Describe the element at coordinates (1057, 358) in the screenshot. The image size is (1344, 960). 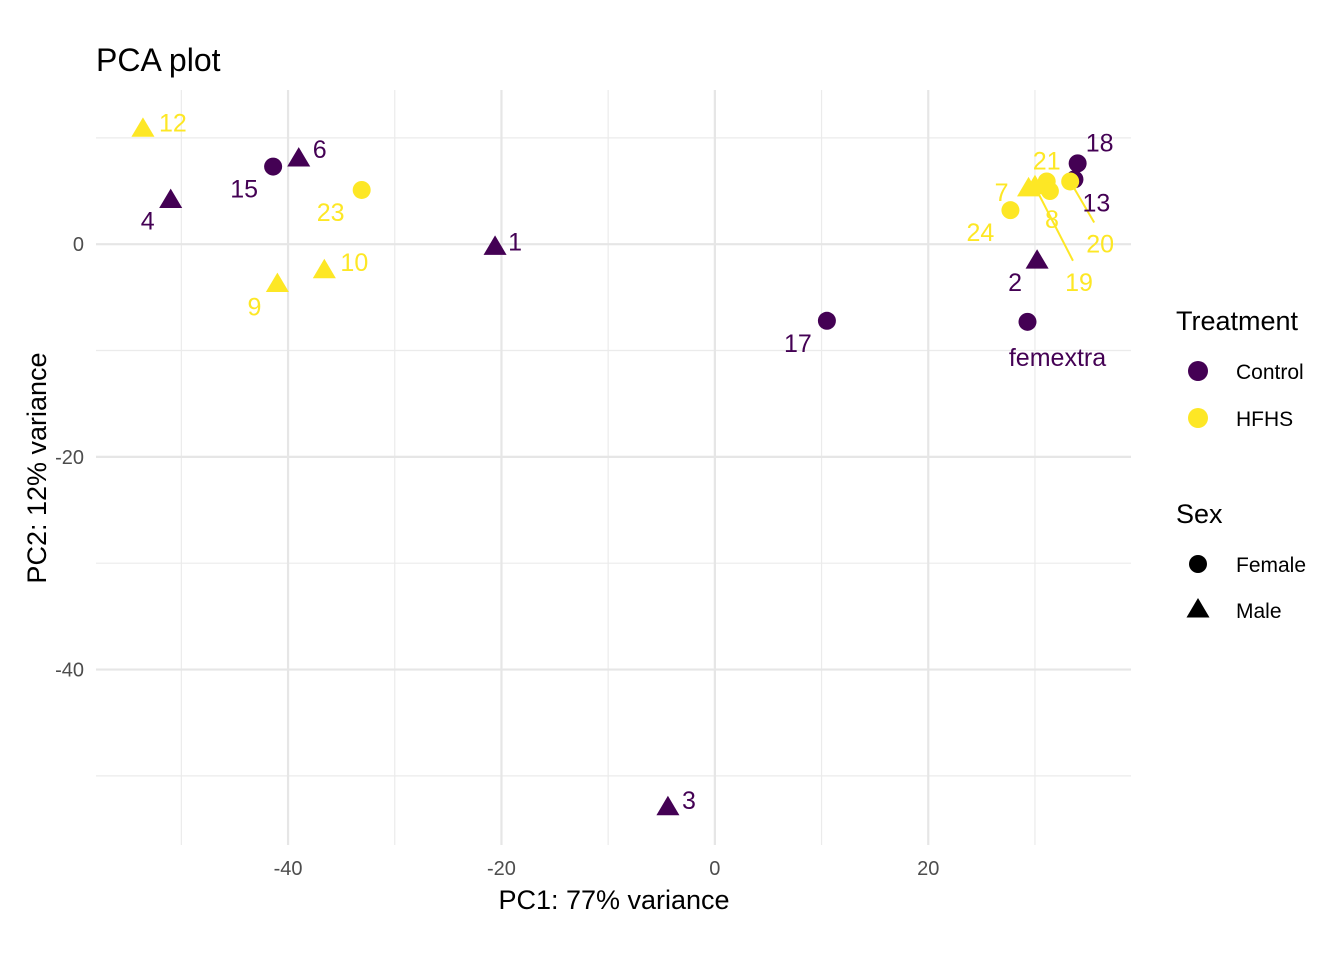
I see `point-label: femextra` at that location.